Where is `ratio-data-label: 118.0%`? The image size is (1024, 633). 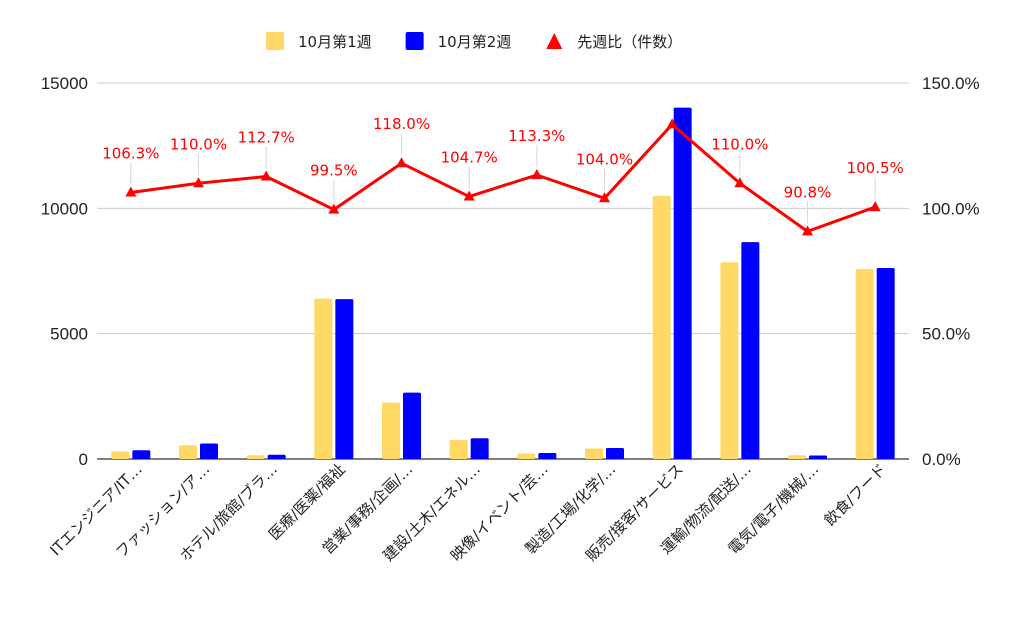 ratio-data-label: 118.0% is located at coordinates (401, 124).